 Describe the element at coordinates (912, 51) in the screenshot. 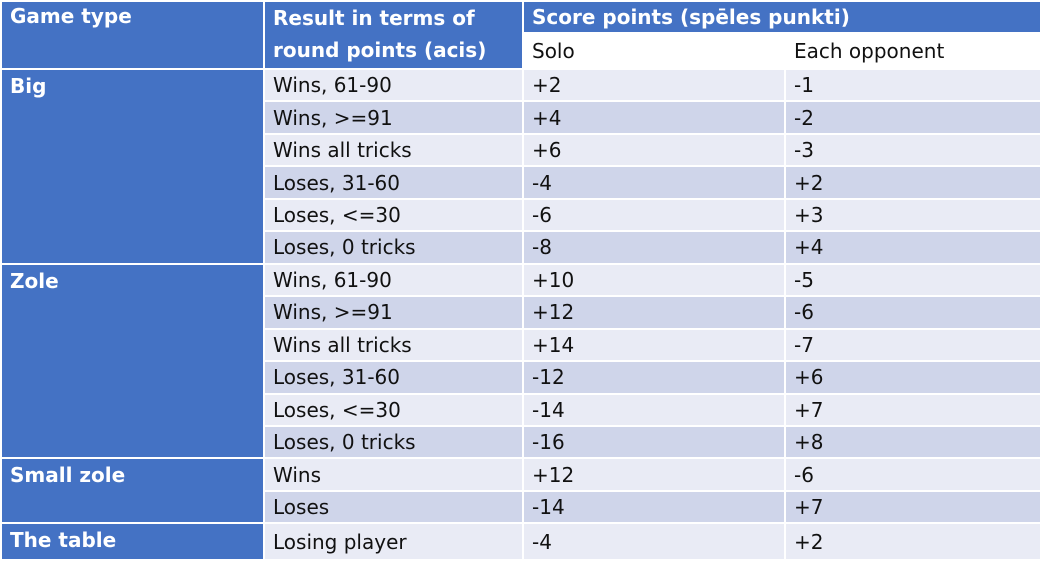

I see `header-each-opponent: Each opponent` at that location.